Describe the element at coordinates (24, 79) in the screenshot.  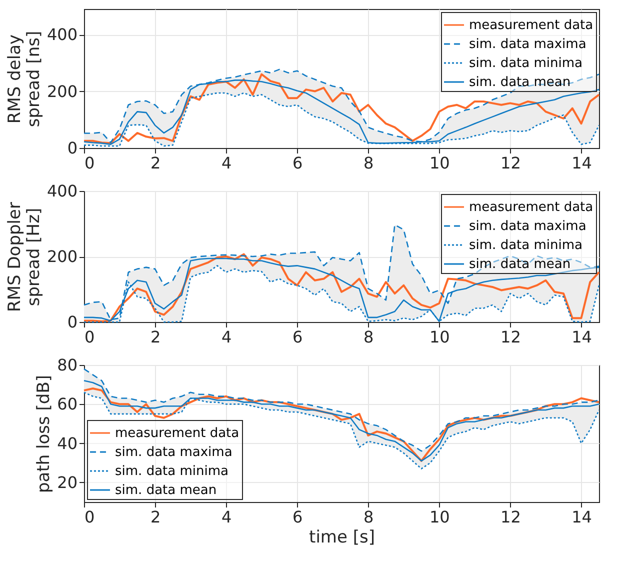
I see `y-axis-title: RMS delay spread [ns]` at that location.